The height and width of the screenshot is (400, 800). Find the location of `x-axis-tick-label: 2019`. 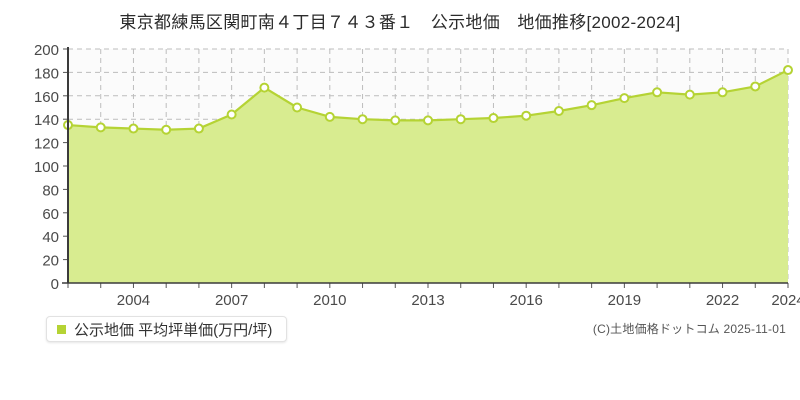

x-axis-tick-label: 2019 is located at coordinates (624, 300).